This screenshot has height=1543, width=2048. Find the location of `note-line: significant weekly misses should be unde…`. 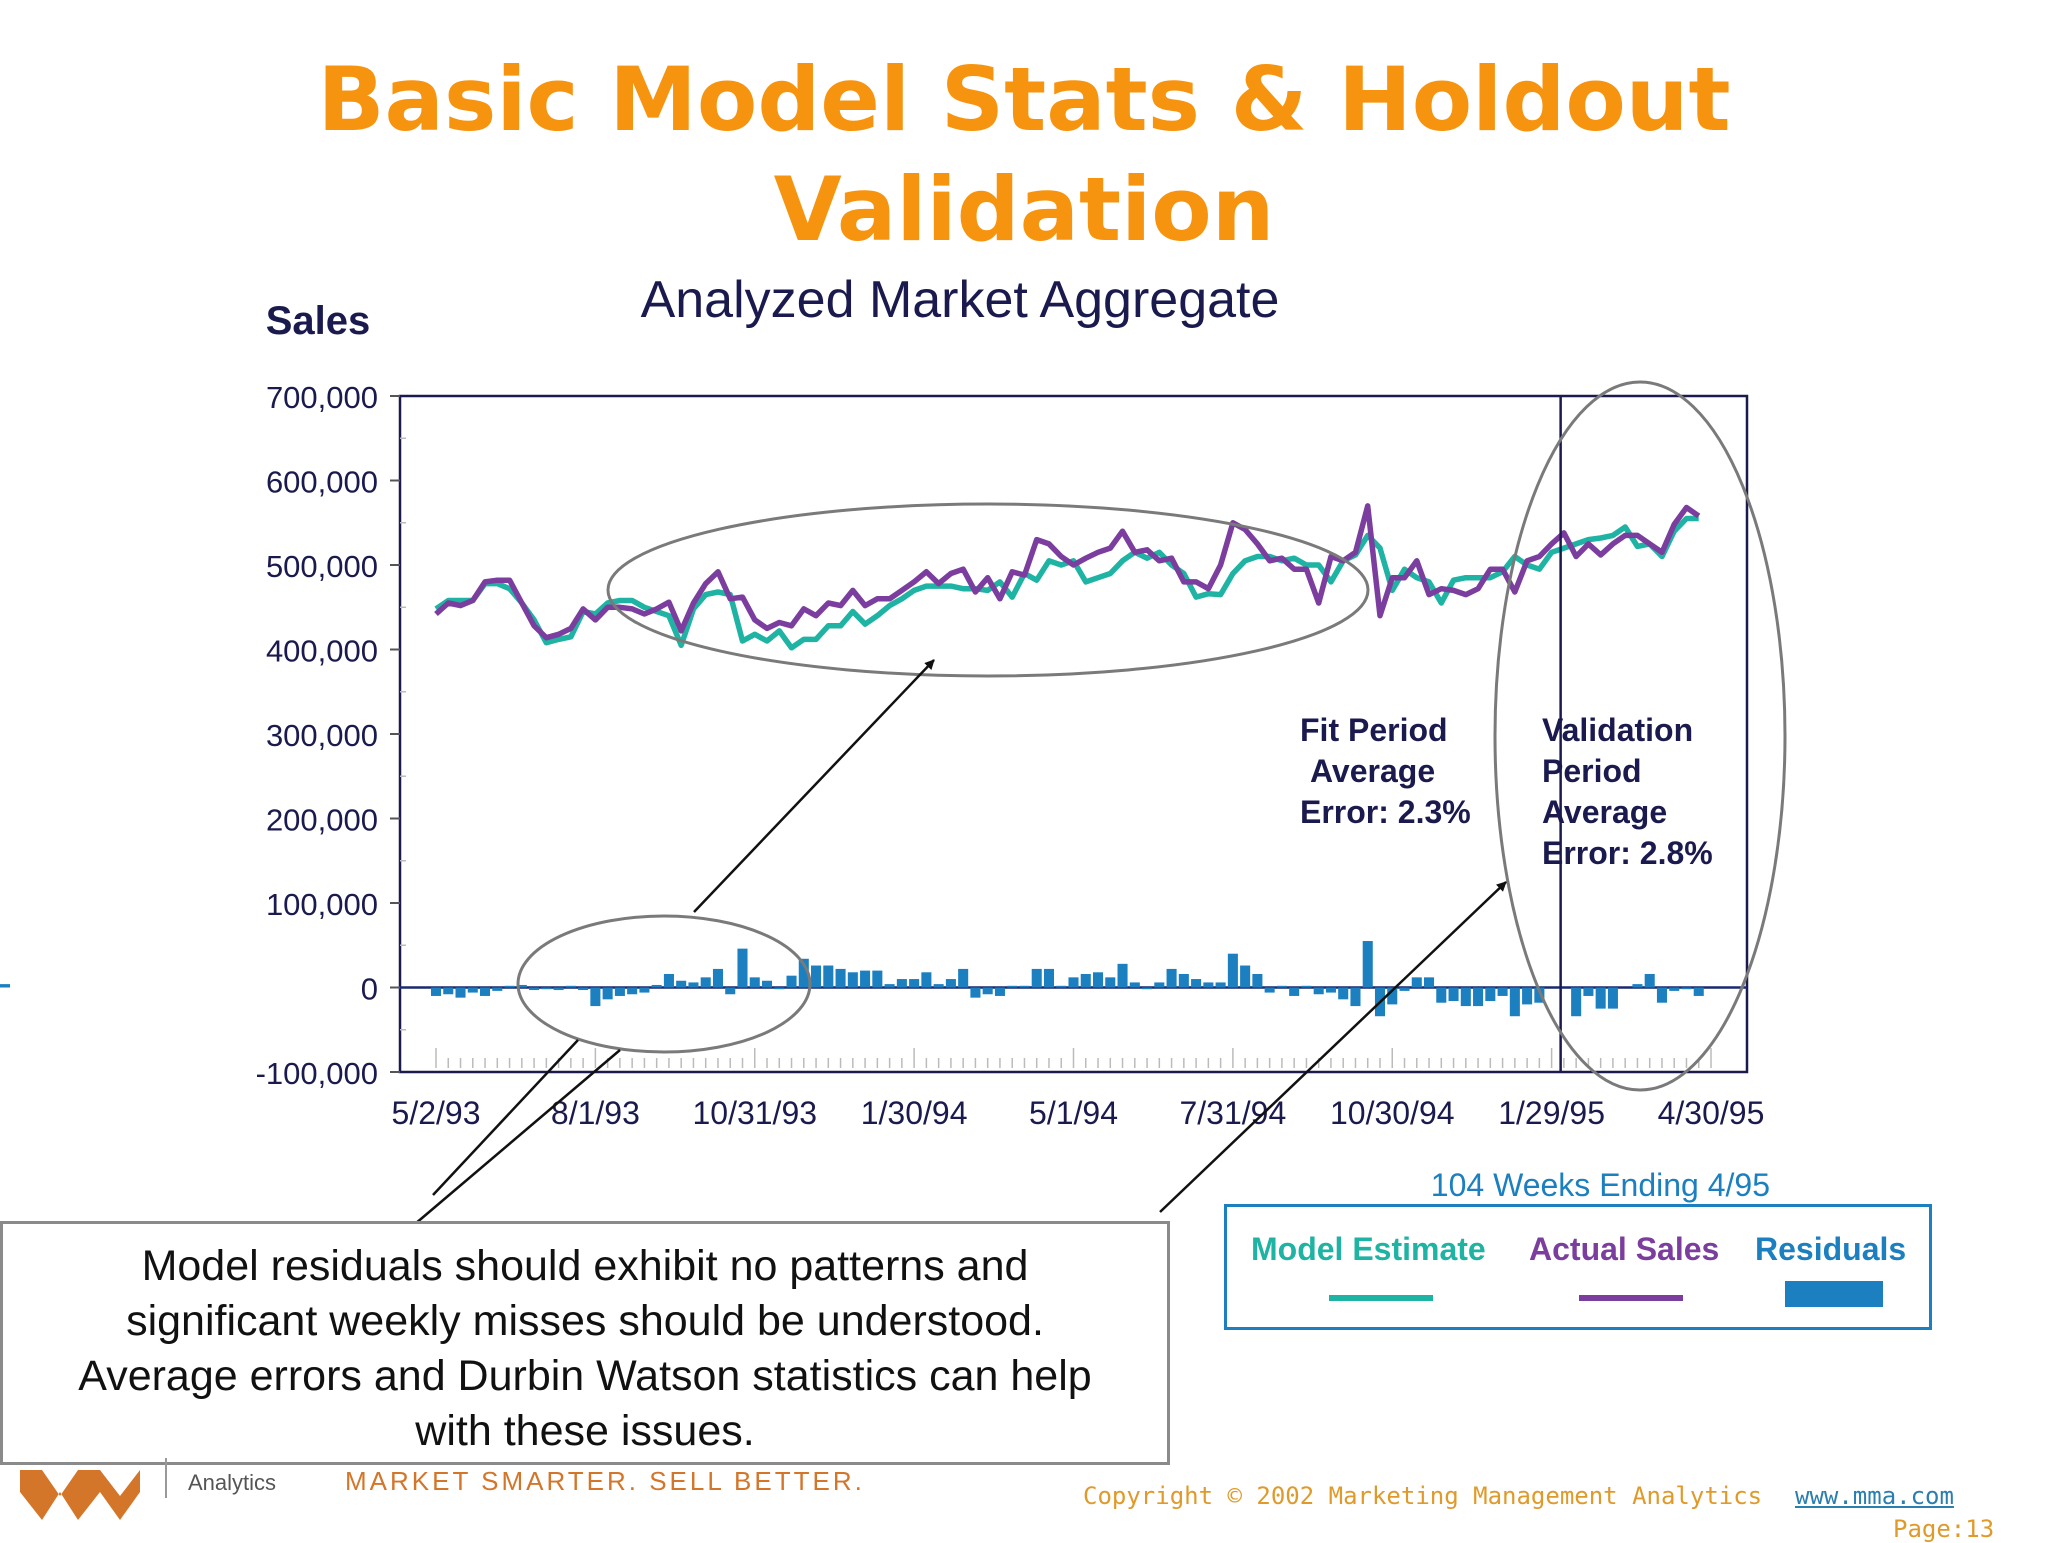

note-line: significant weekly misses should be unde… is located at coordinates (585, 1321).